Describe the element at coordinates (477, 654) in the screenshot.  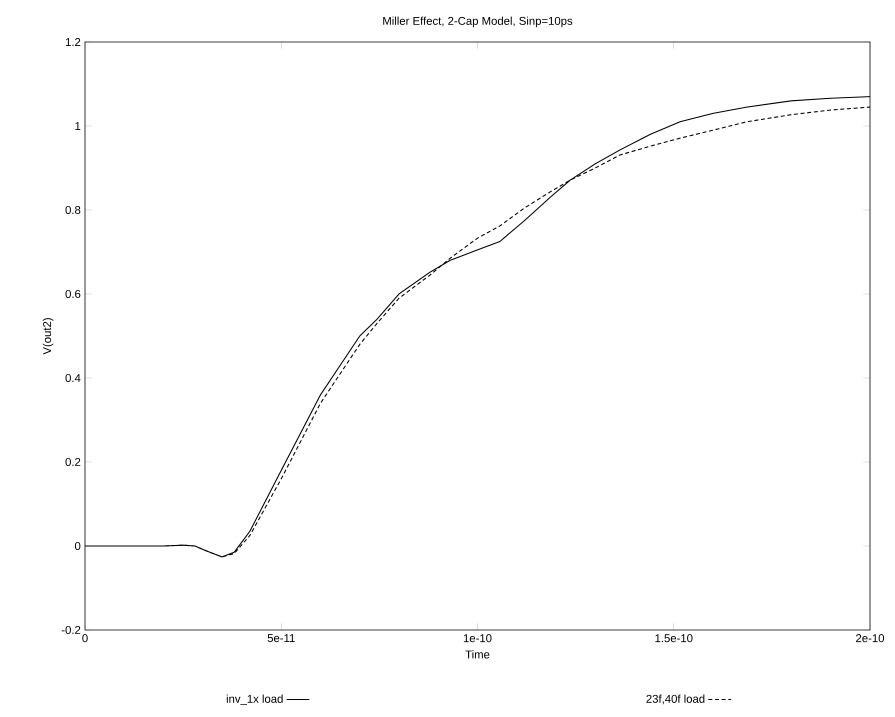
I see `x-axis-title: Time` at that location.